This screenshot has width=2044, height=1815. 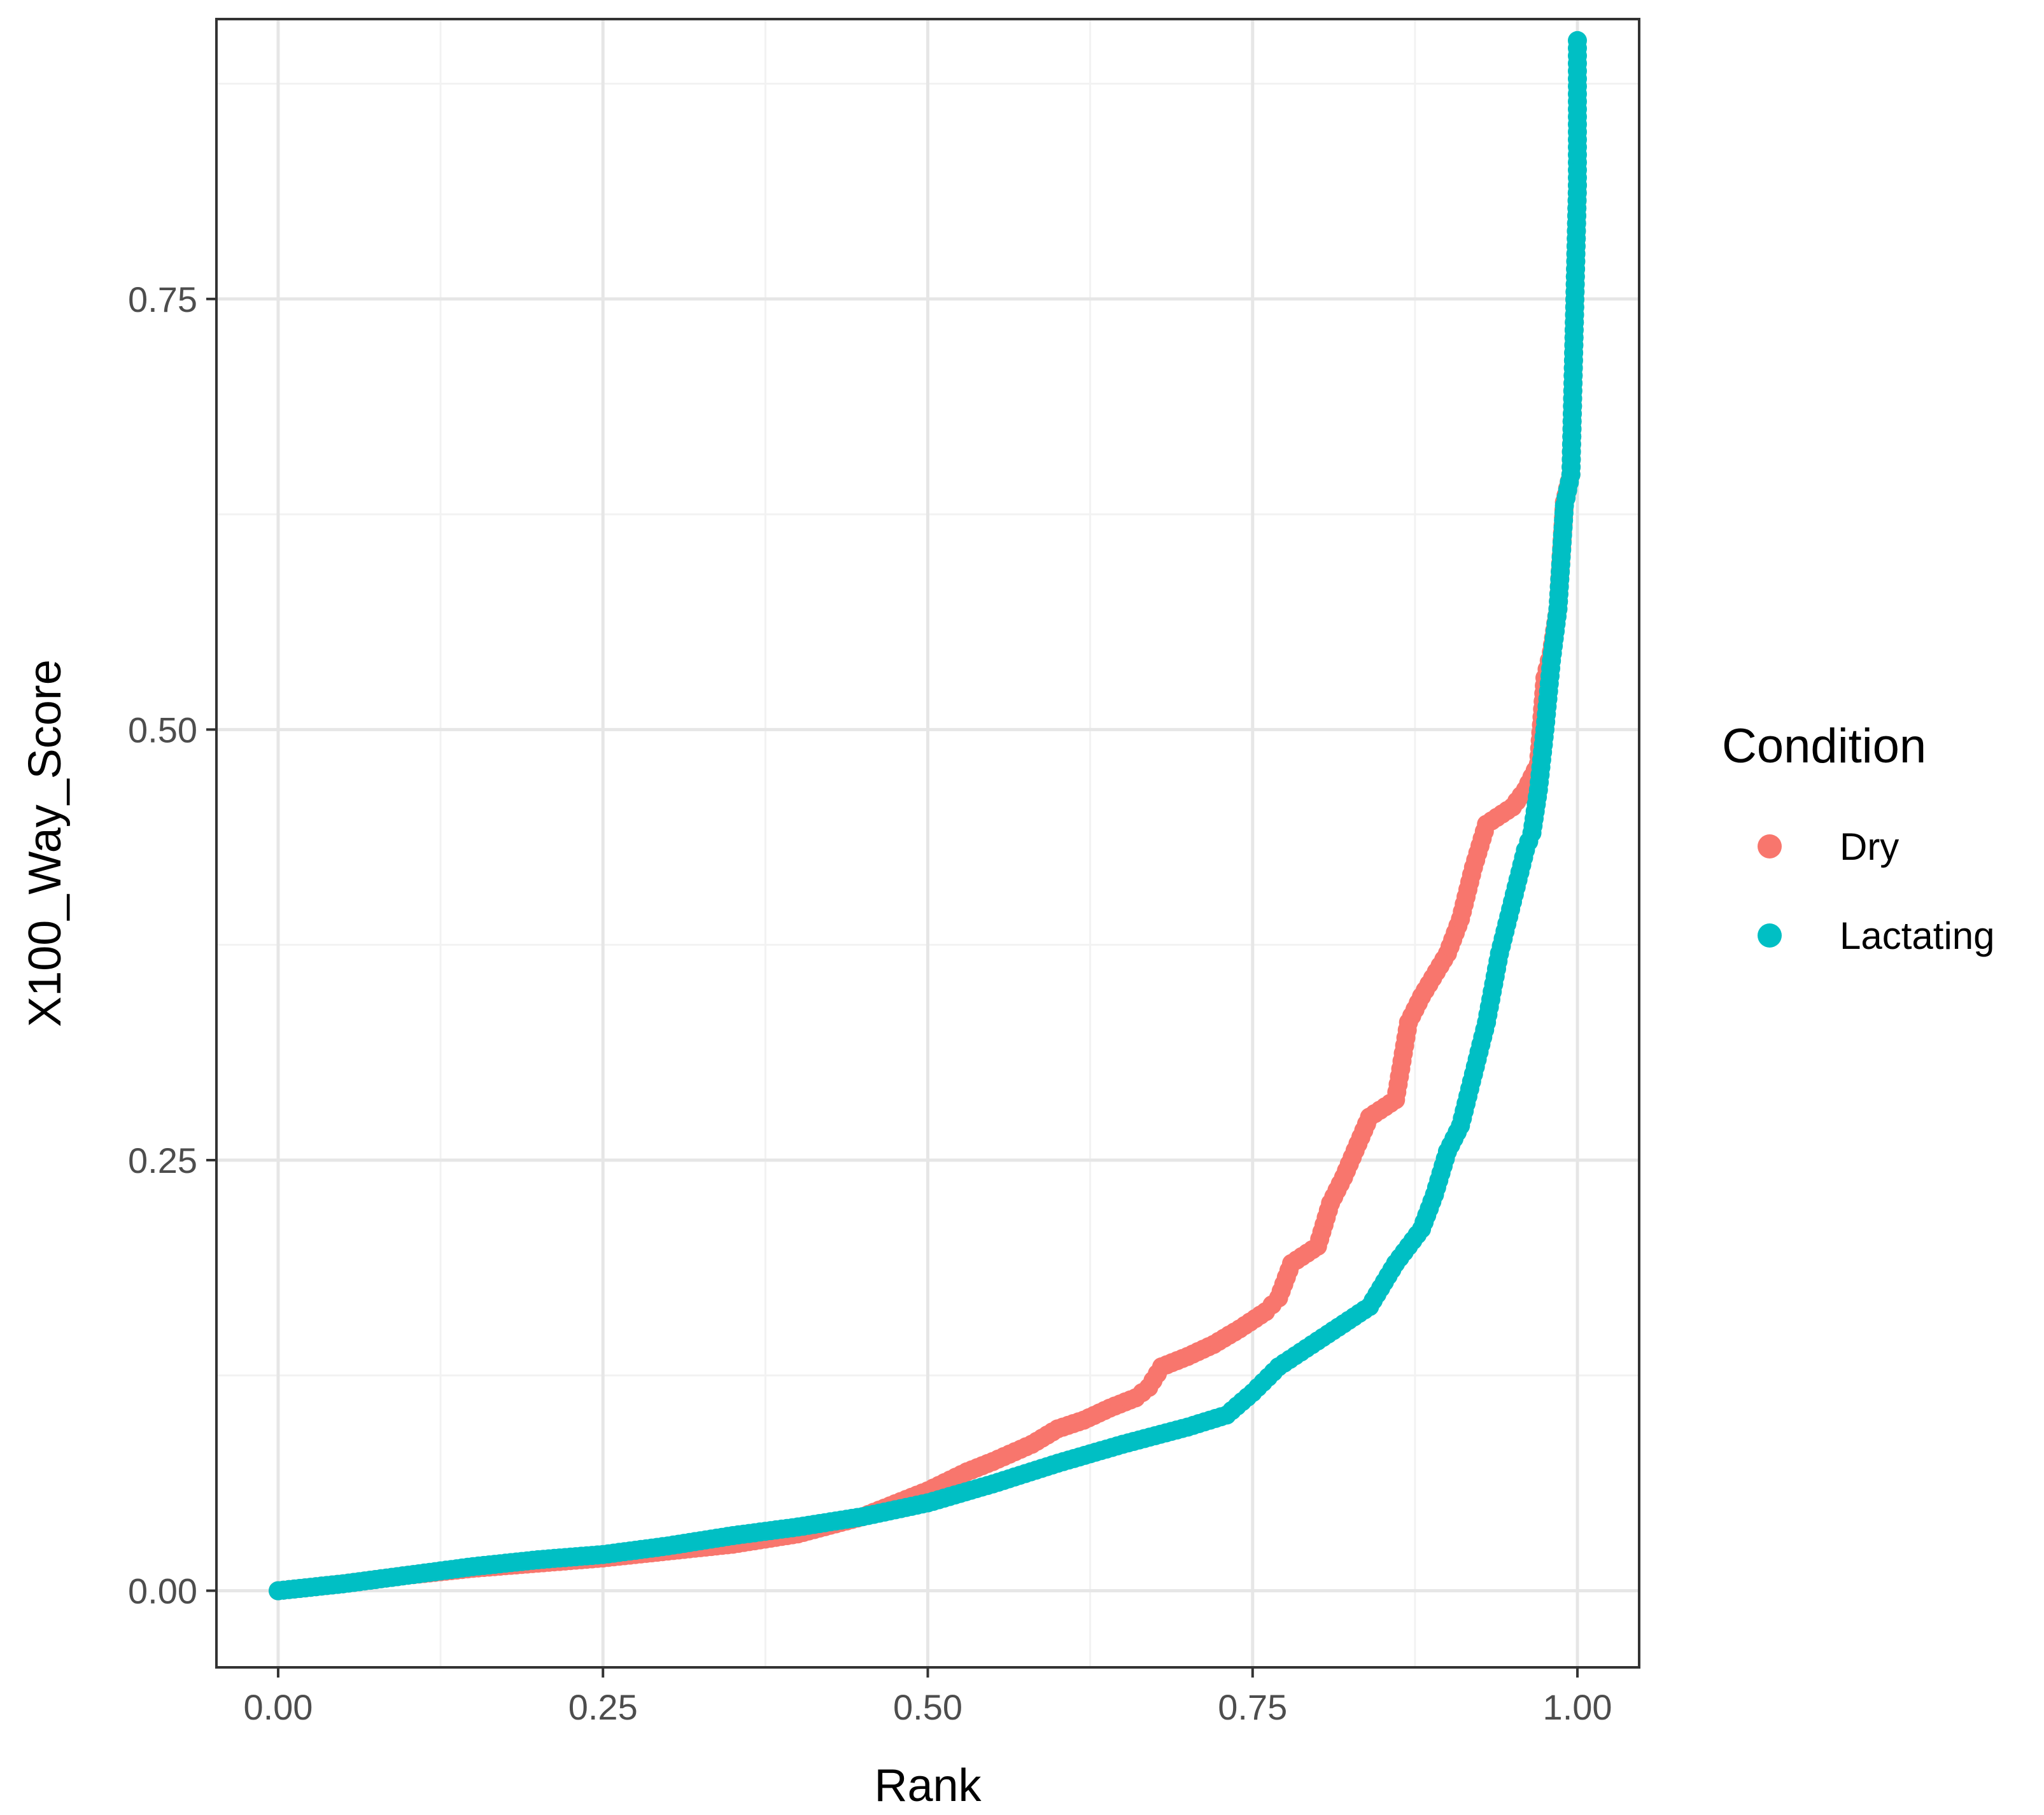 I want to click on x-tick-label: 0.25, so click(x=603, y=1707).